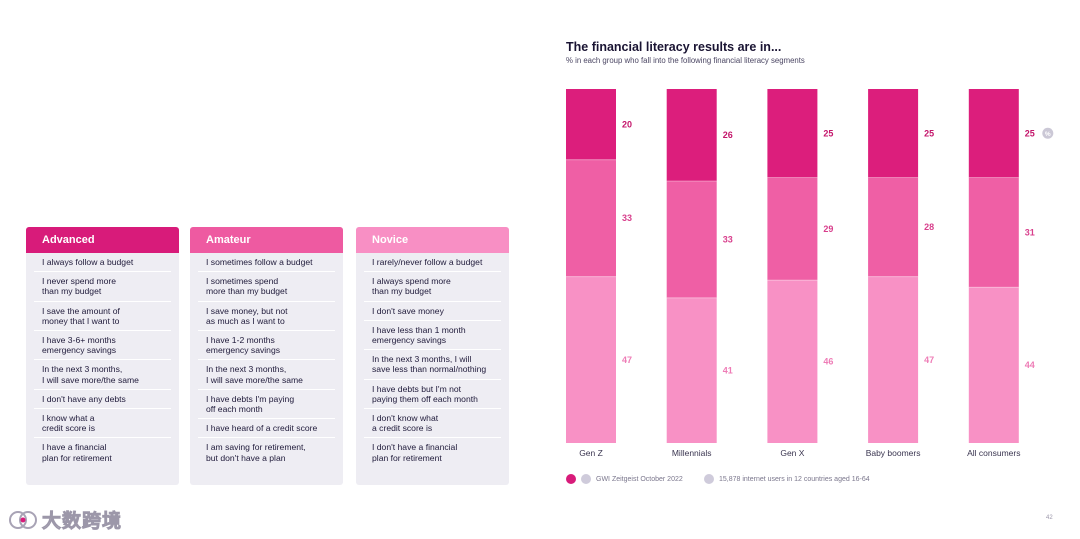 Image resolution: width=1080 pixels, height=539 pixels. What do you see at coordinates (1030, 365) in the screenshot?
I see `data-label: 44` at bounding box center [1030, 365].